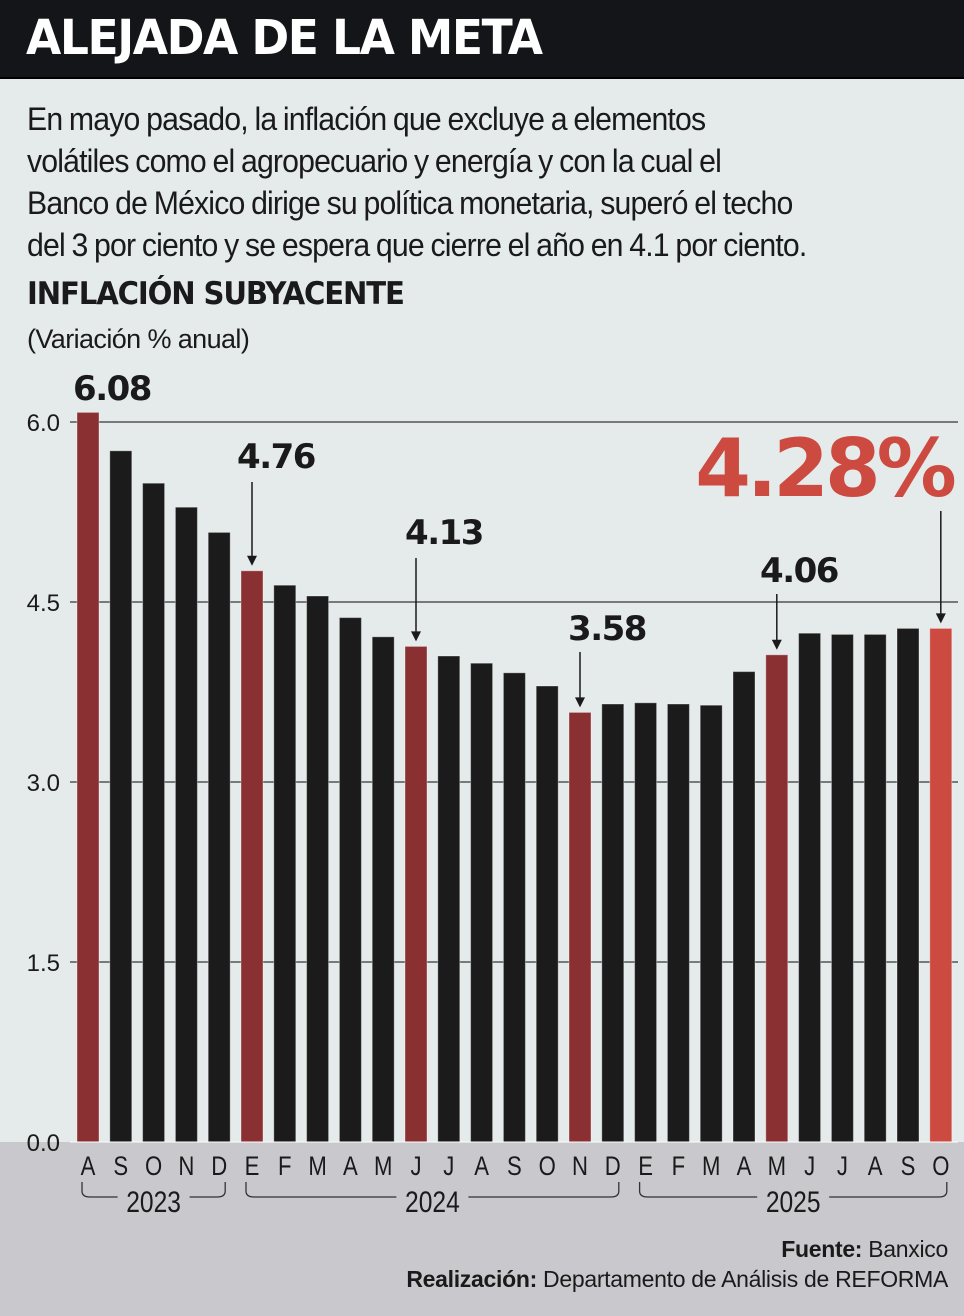 The image size is (964, 1316). Describe the element at coordinates (471, 1279) in the screenshot. I see `credit-label: Realización:` at that location.